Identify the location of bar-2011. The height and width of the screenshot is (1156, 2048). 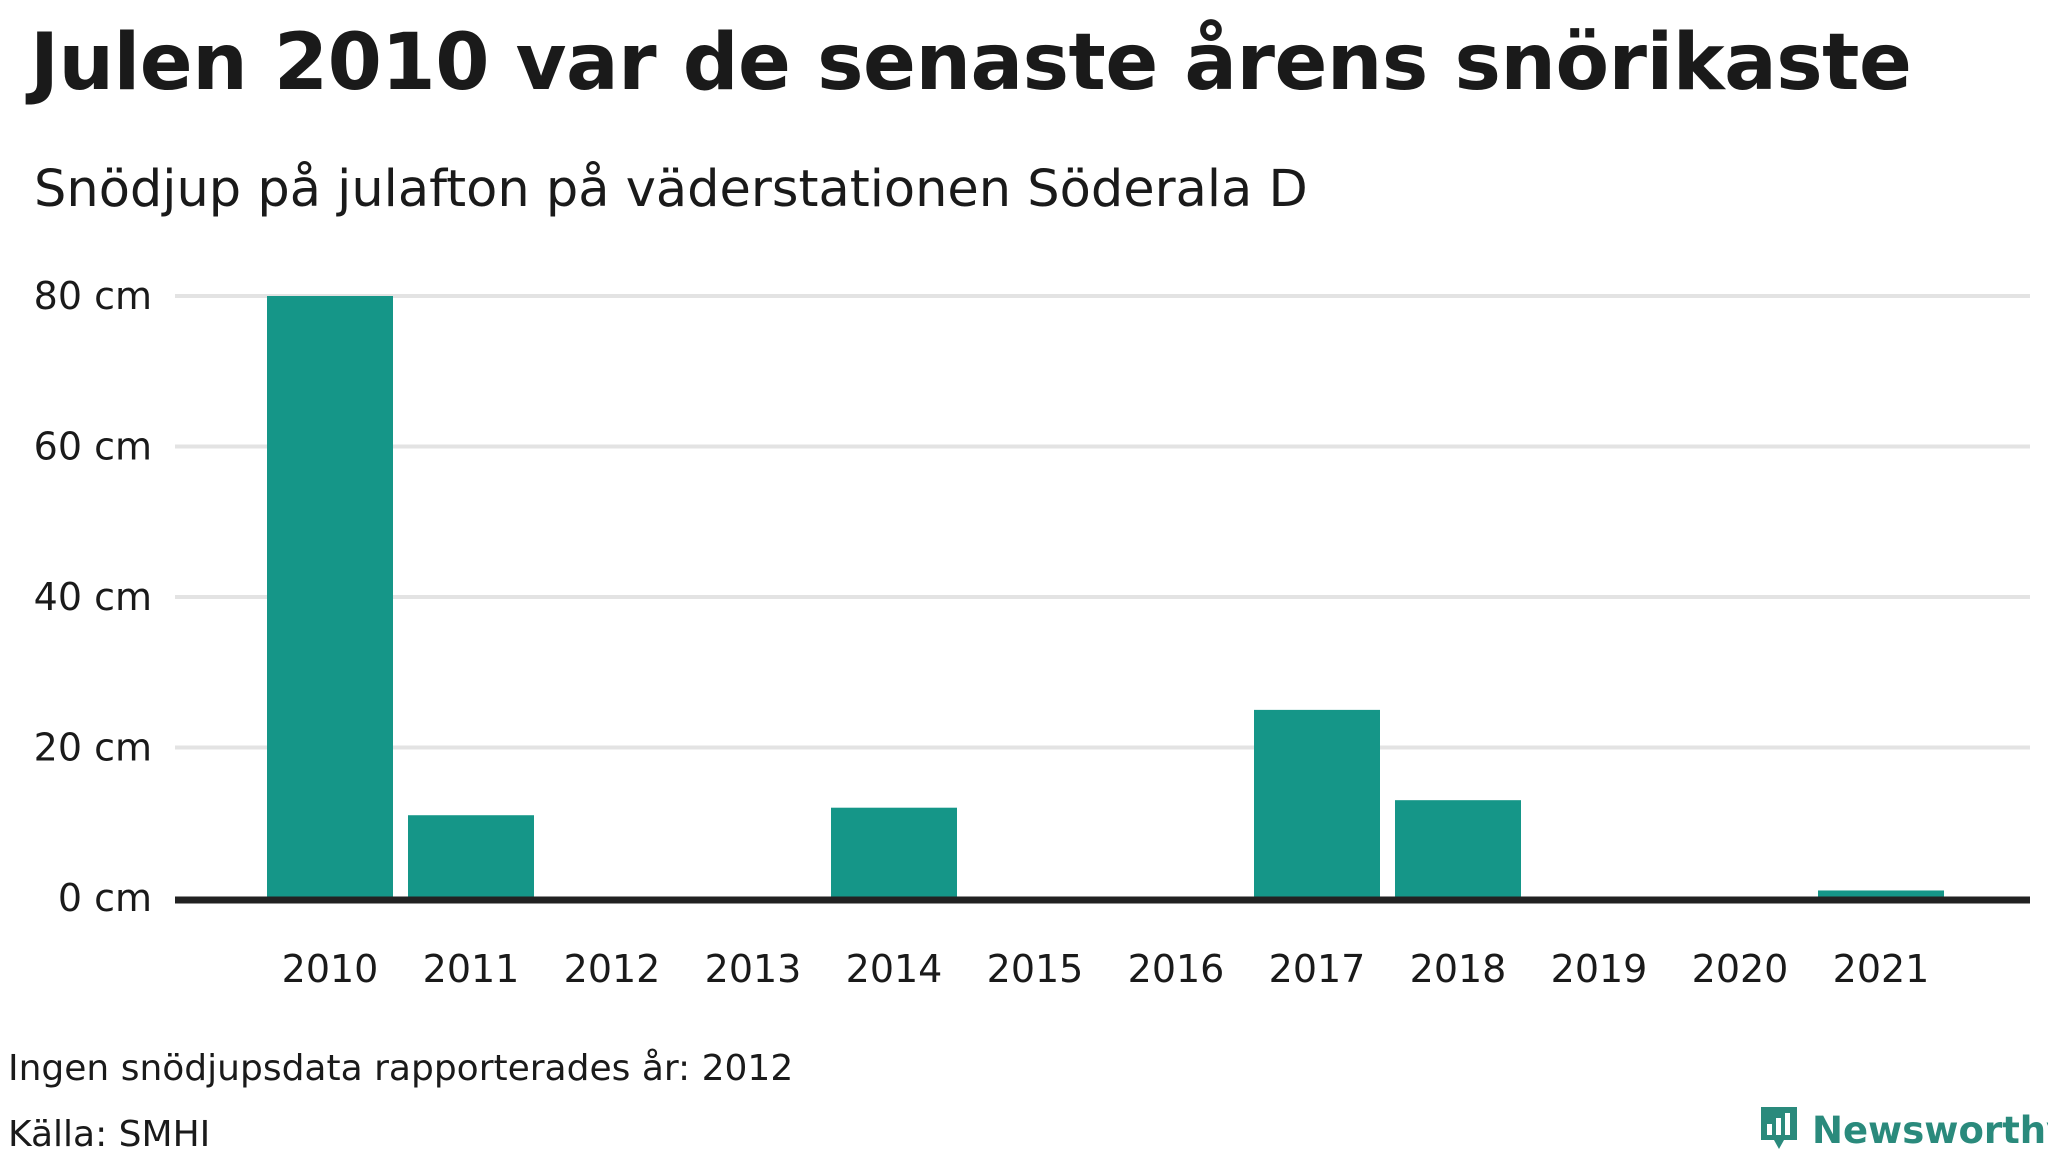
(471, 856).